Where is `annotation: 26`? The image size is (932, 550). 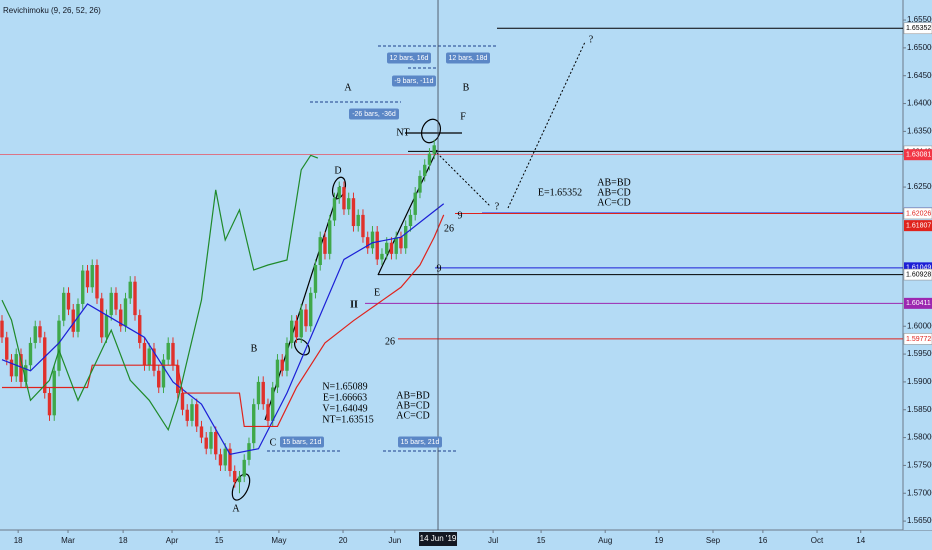
annotation: 26 is located at coordinates (390, 341).